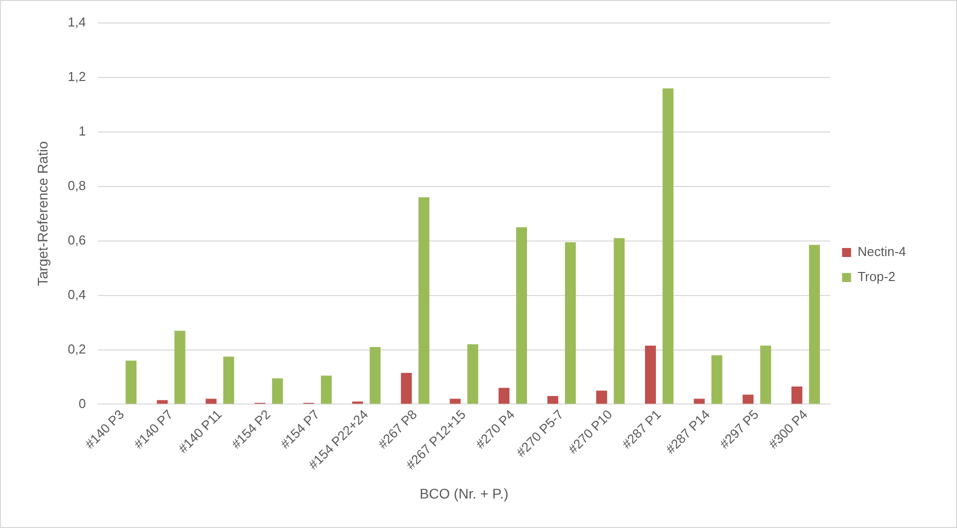 Image resolution: width=957 pixels, height=528 pixels. What do you see at coordinates (77, 240) in the screenshot?
I see `y-tick-label: 0,6` at bounding box center [77, 240].